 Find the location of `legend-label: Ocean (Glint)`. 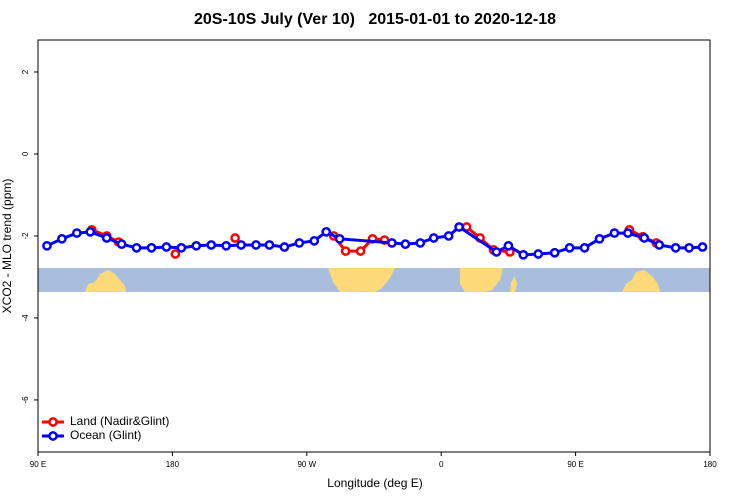

legend-label: Ocean (Glint) is located at coordinates (105, 435).